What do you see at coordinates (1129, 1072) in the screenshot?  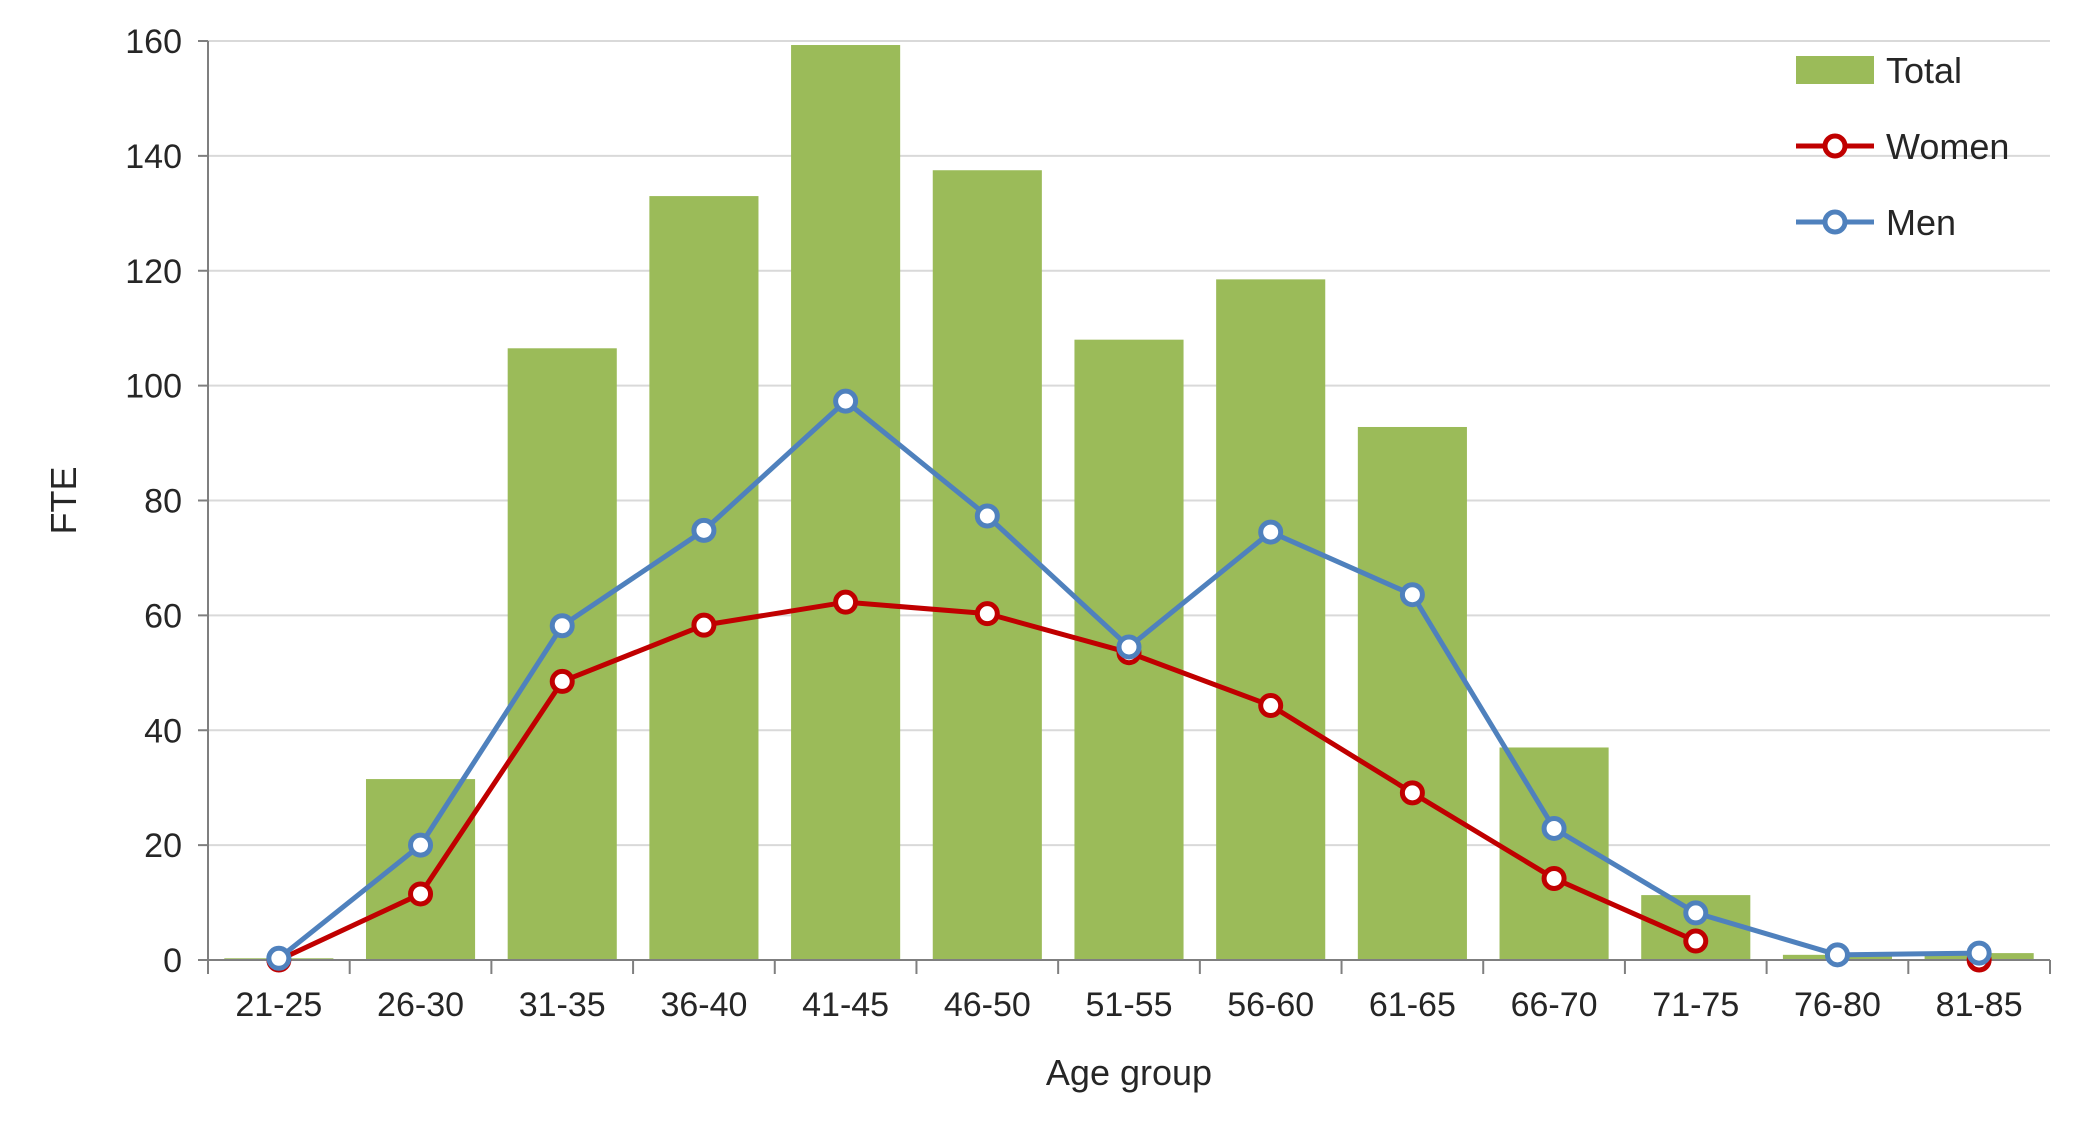 I see `x-axis-title: Age group` at bounding box center [1129, 1072].